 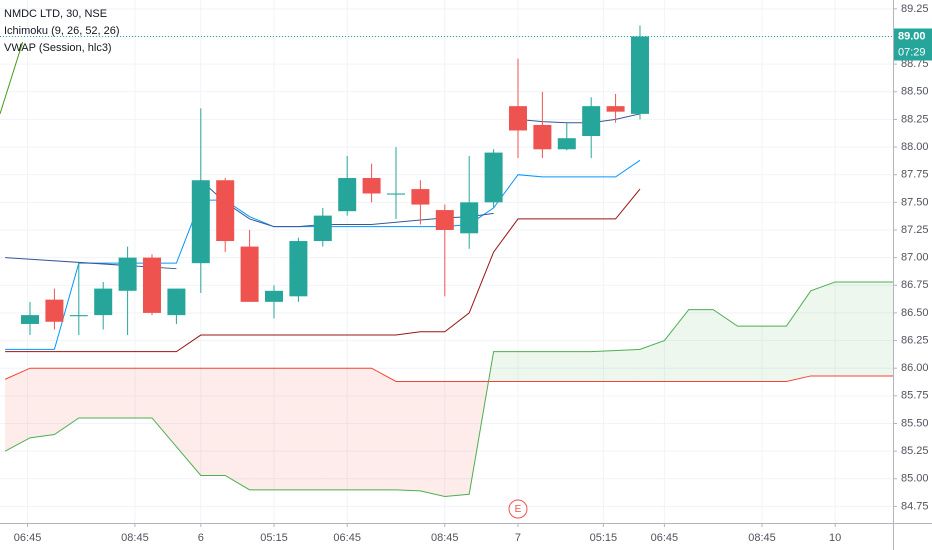 I want to click on y-tick-label: 85.75, so click(x=915, y=396).